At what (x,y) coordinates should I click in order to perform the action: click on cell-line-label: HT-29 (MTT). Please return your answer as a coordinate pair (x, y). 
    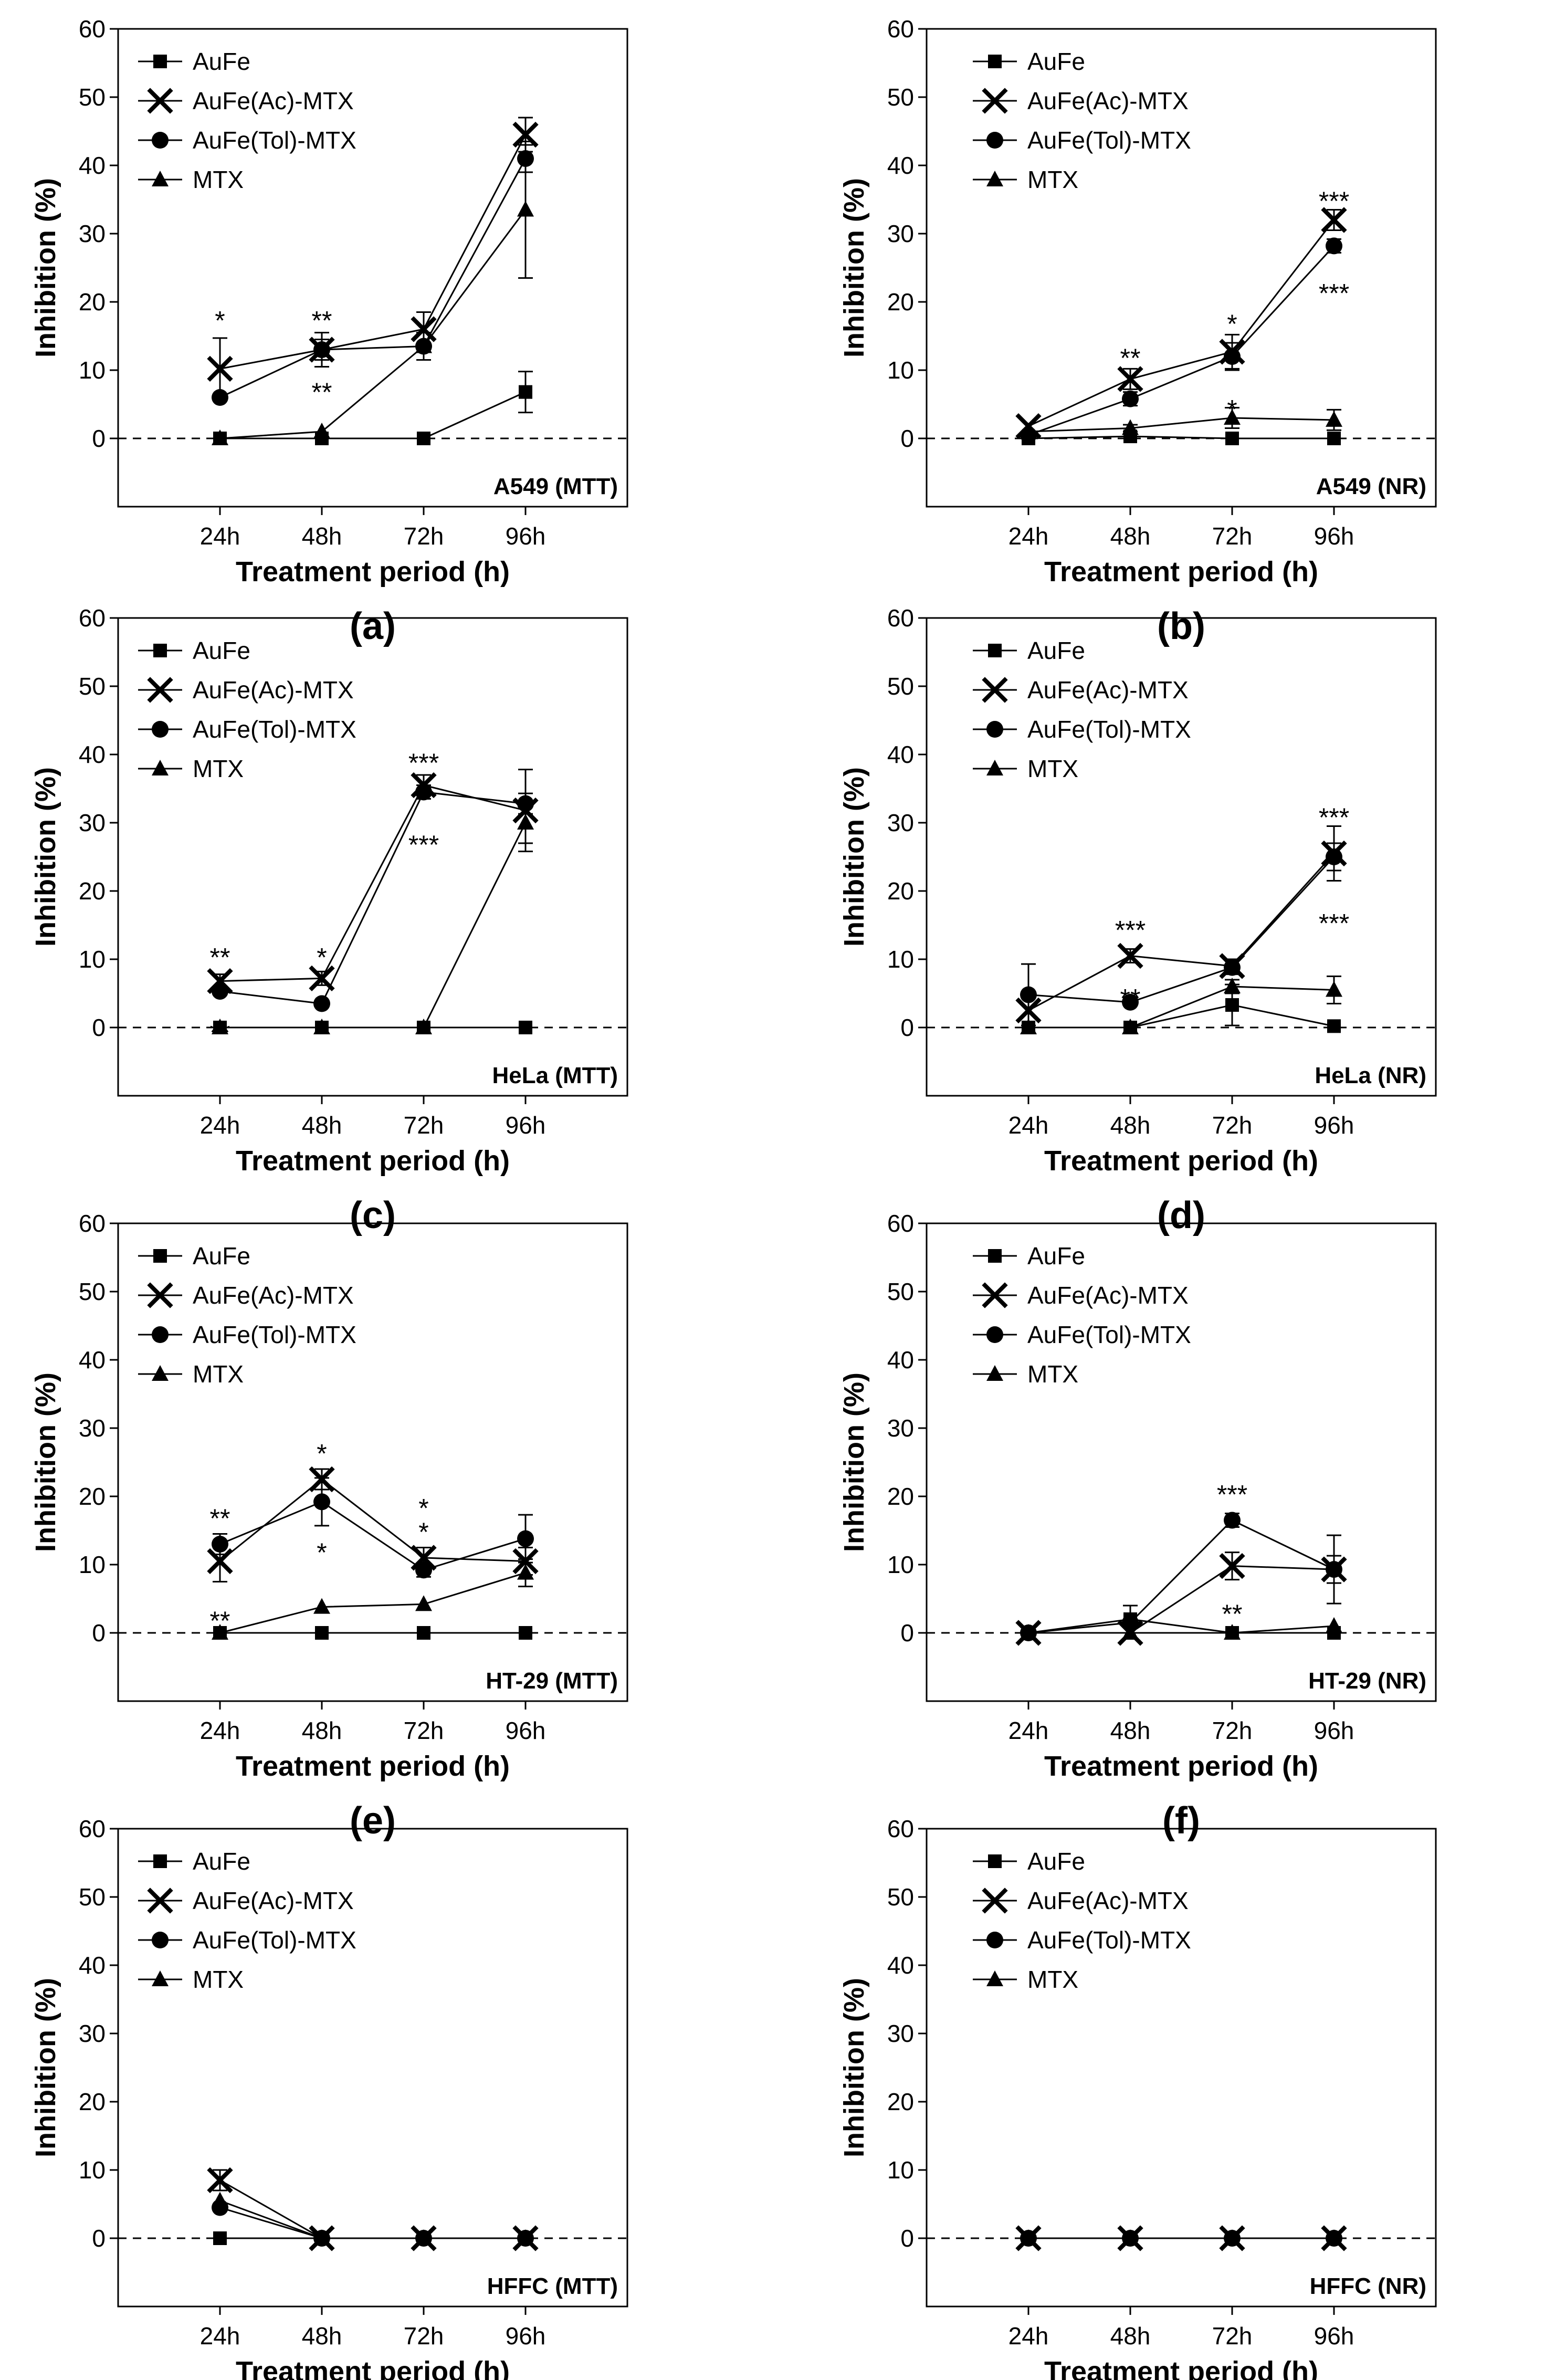
    Looking at the image, I should click on (552, 1681).